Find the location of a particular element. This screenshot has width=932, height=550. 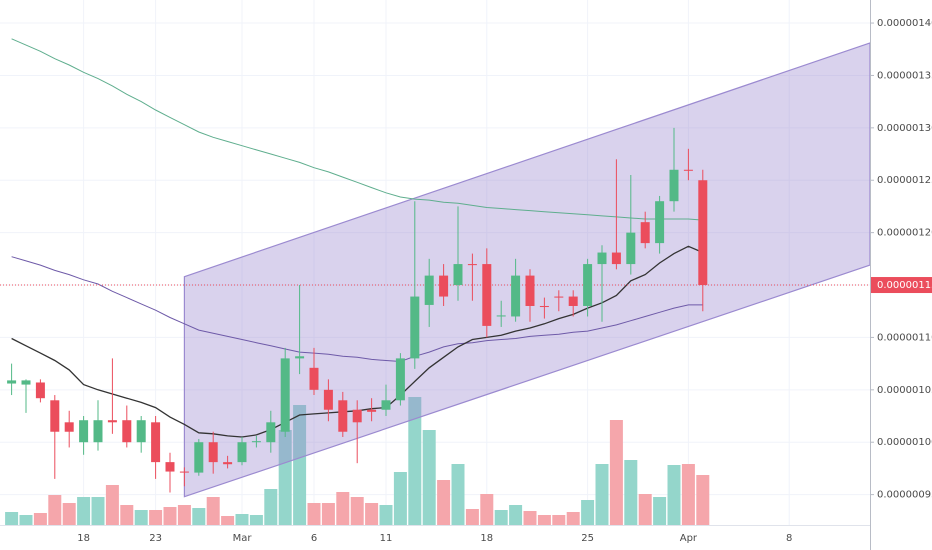

x-tick-label: 8 is located at coordinates (789, 538).